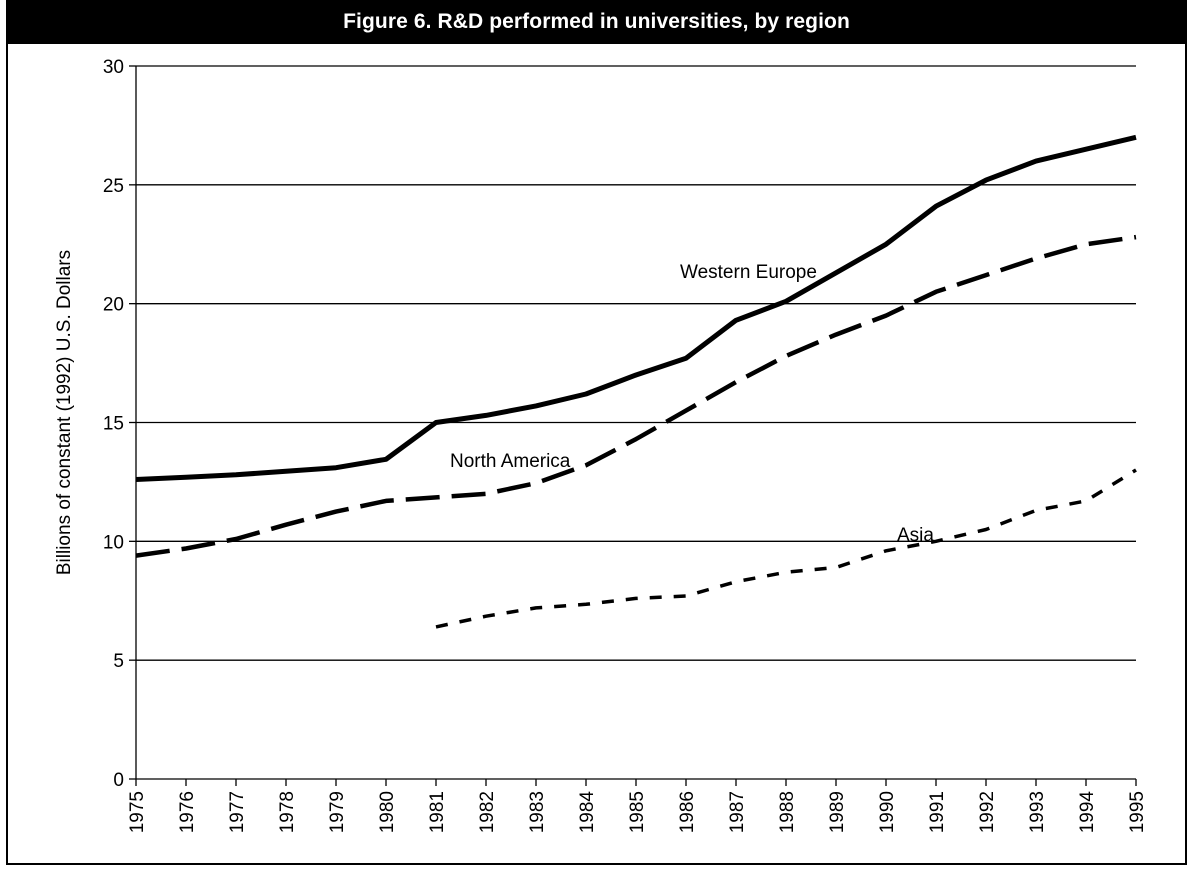  Describe the element at coordinates (137, 812) in the screenshot. I see `x-tick-label-1975: 1975` at that location.